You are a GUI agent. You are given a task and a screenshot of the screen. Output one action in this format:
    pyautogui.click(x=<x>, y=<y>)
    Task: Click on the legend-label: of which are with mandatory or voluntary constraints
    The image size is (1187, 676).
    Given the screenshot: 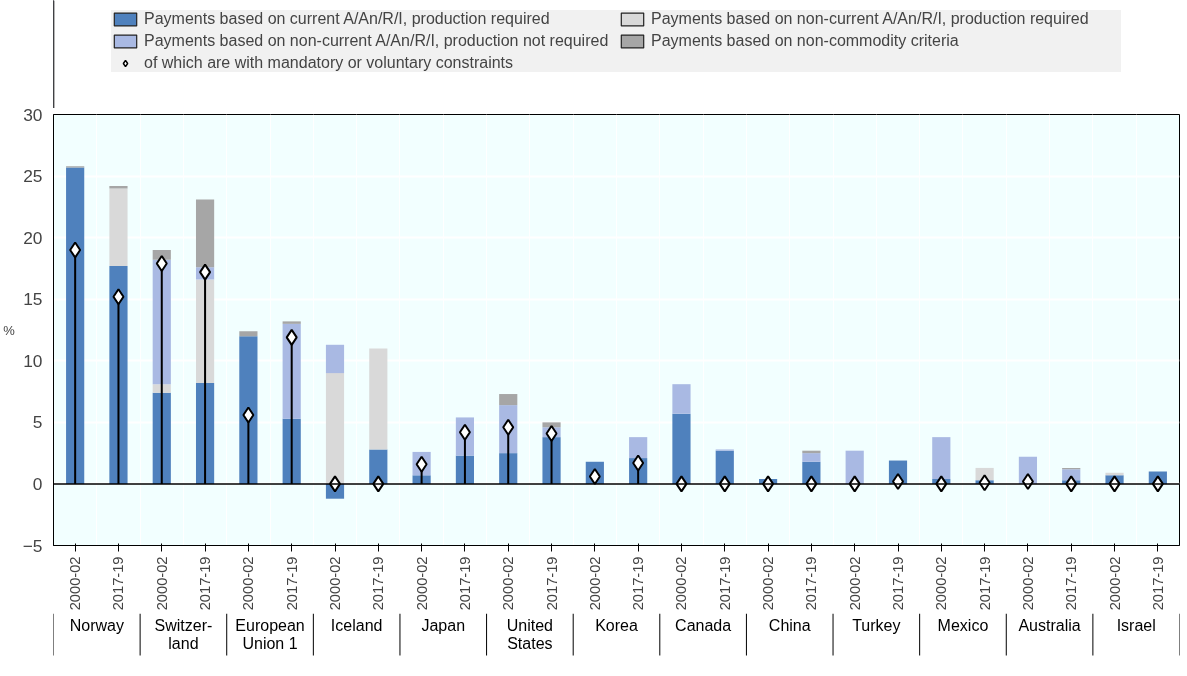 What is the action you would take?
    pyautogui.click(x=329, y=63)
    